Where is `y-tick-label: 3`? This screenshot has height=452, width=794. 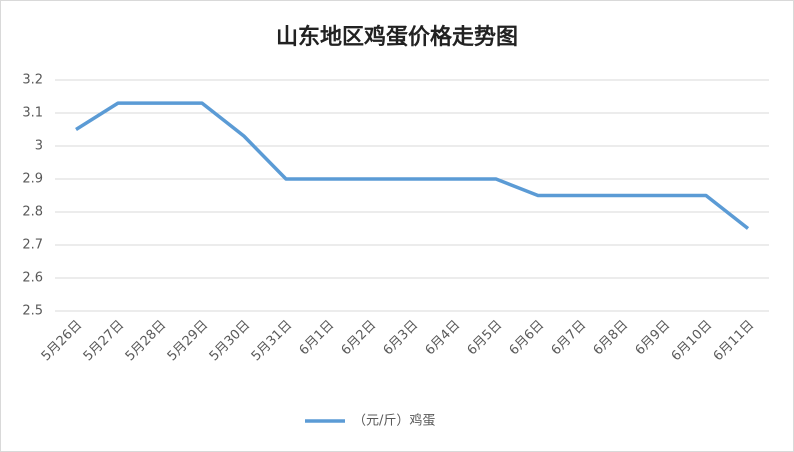
y-tick-label: 3 is located at coordinates (39, 146).